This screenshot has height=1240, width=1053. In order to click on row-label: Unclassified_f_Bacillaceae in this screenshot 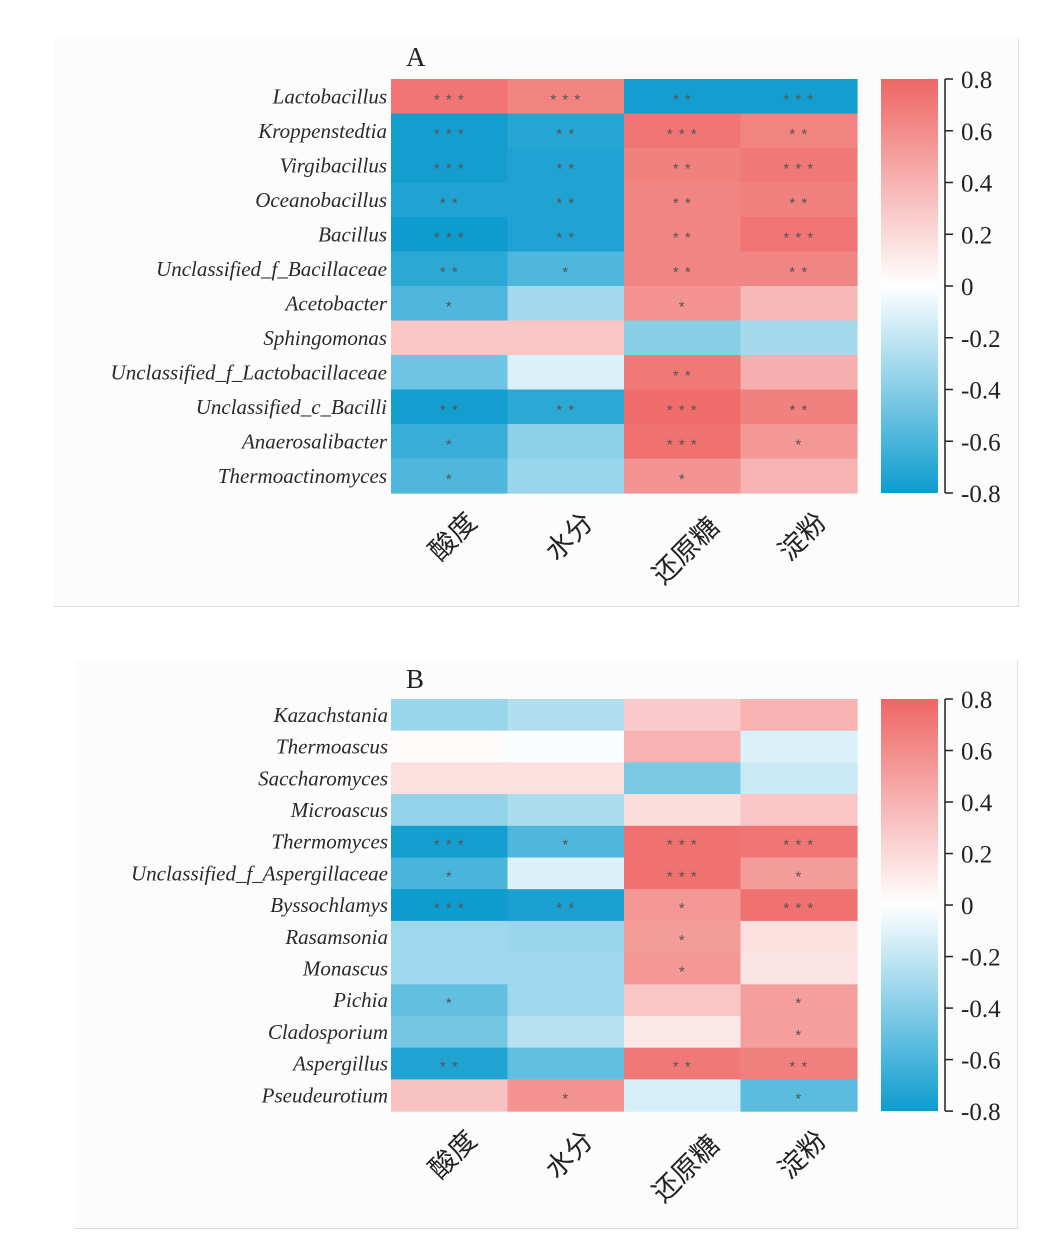, I will do `click(271, 269)`.